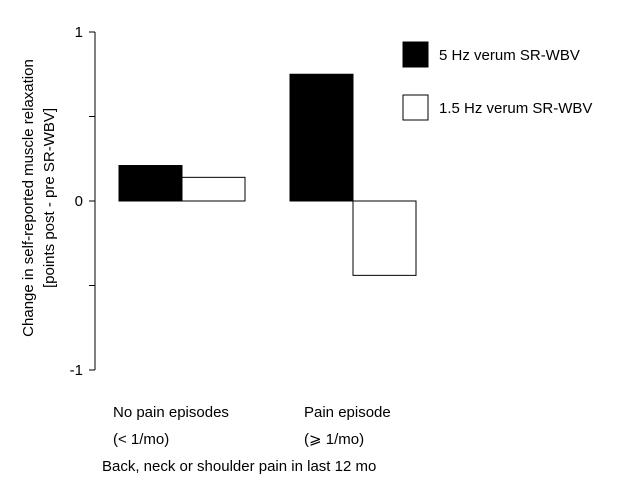 Image resolution: width=626 pixels, height=482 pixels. What do you see at coordinates (347, 412) in the screenshot?
I see `x-category-label: Pain episode` at bounding box center [347, 412].